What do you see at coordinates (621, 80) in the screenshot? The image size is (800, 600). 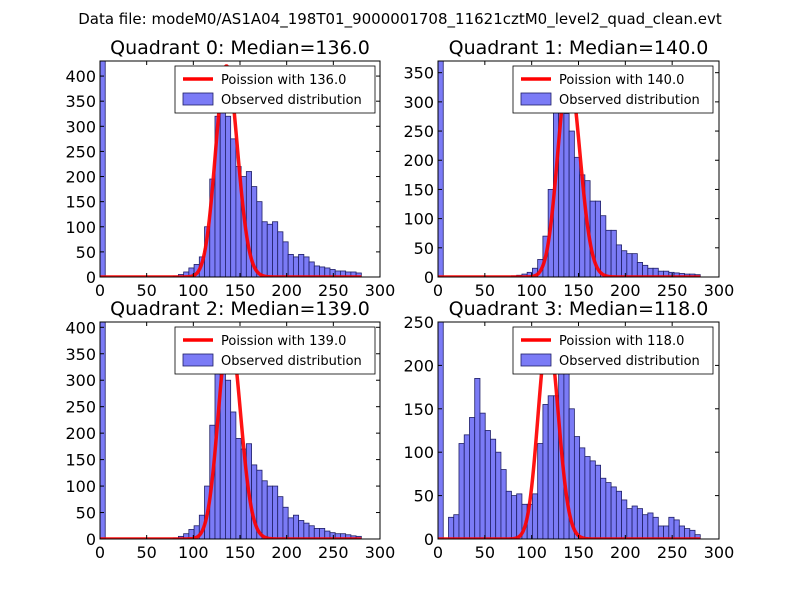 I see `legend-poisson-label: Poission with 140.0` at bounding box center [621, 80].